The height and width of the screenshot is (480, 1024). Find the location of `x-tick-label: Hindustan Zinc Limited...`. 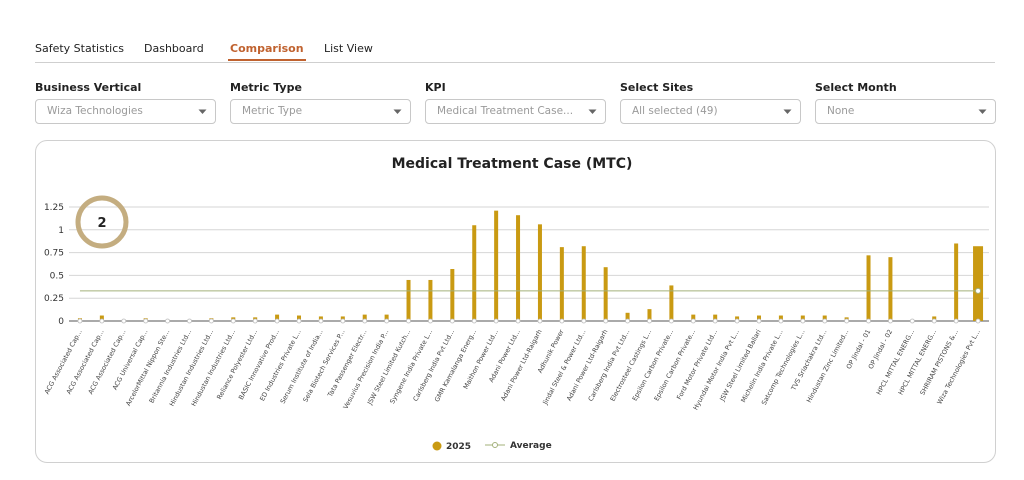

x-tick-label: Hindustan Zinc Limited... is located at coordinates (827, 366).